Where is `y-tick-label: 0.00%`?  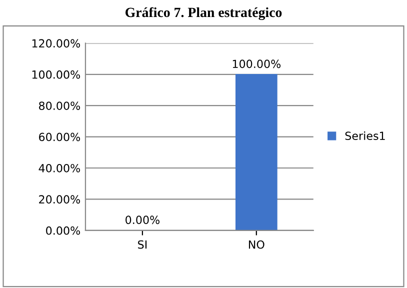
y-tick-label: 0.00% is located at coordinates (63, 230).